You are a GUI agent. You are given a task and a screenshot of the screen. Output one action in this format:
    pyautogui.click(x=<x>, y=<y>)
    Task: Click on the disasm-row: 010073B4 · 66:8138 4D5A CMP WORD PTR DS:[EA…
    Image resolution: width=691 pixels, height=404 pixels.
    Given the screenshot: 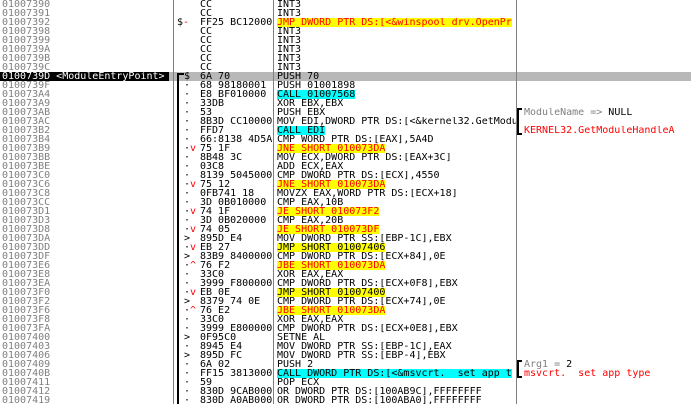 What is the action you would take?
    pyautogui.click(x=345, y=140)
    